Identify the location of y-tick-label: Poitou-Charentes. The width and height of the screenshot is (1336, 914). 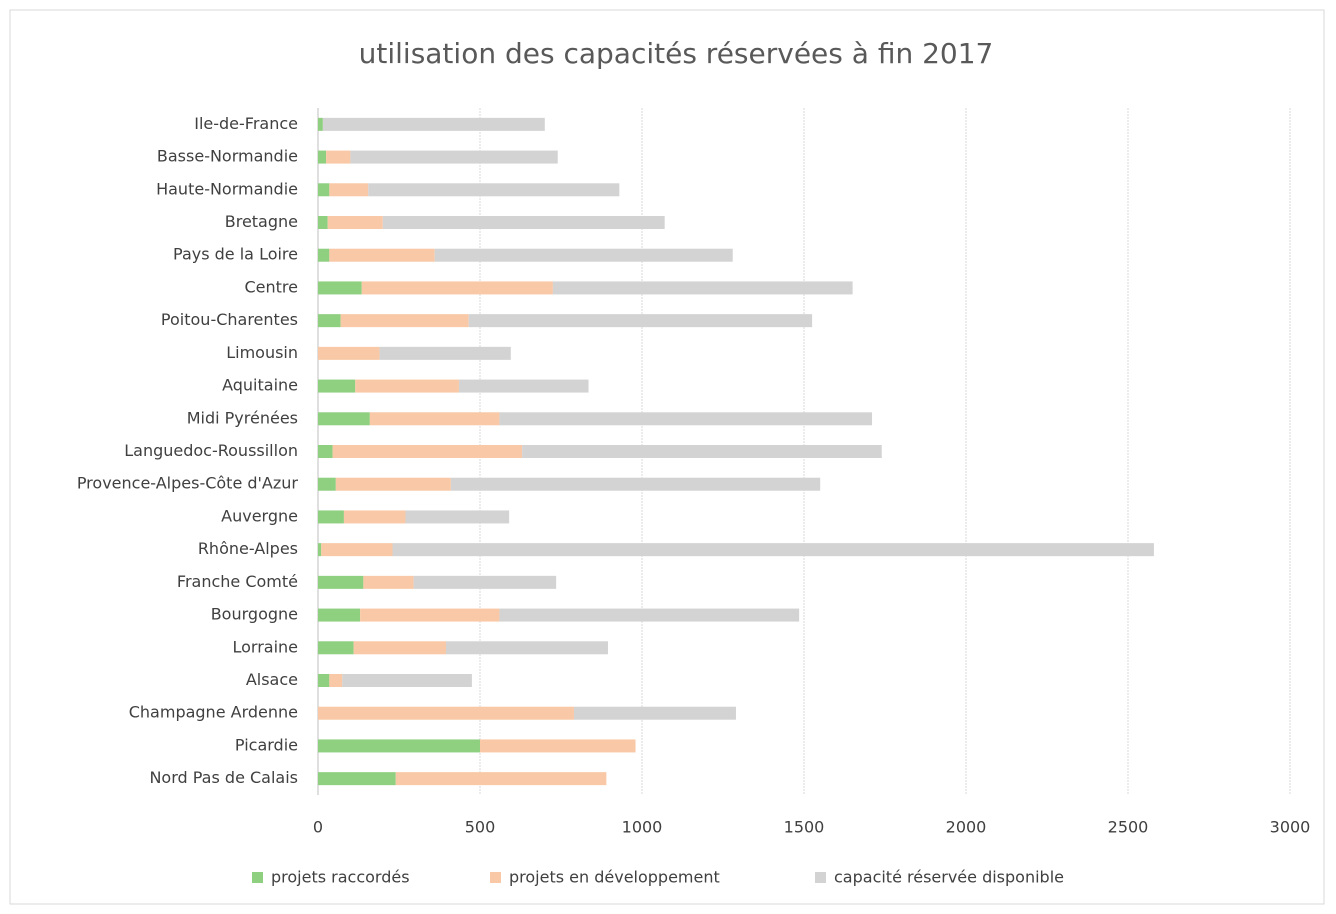
(229, 319).